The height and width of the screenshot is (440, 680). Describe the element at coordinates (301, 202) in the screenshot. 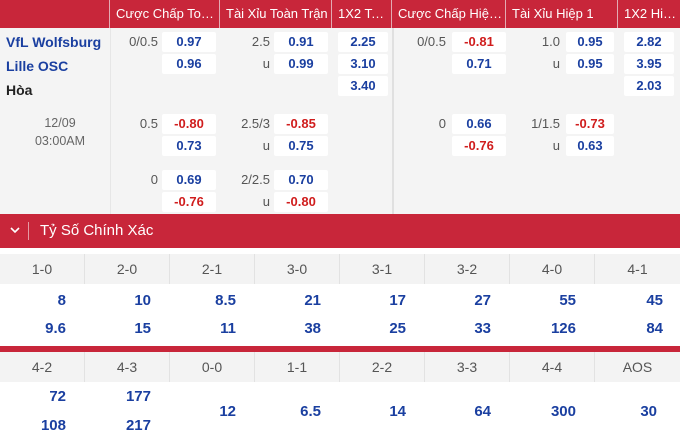

I see `alt2-ft-ou-under-odds: -0.80` at that location.